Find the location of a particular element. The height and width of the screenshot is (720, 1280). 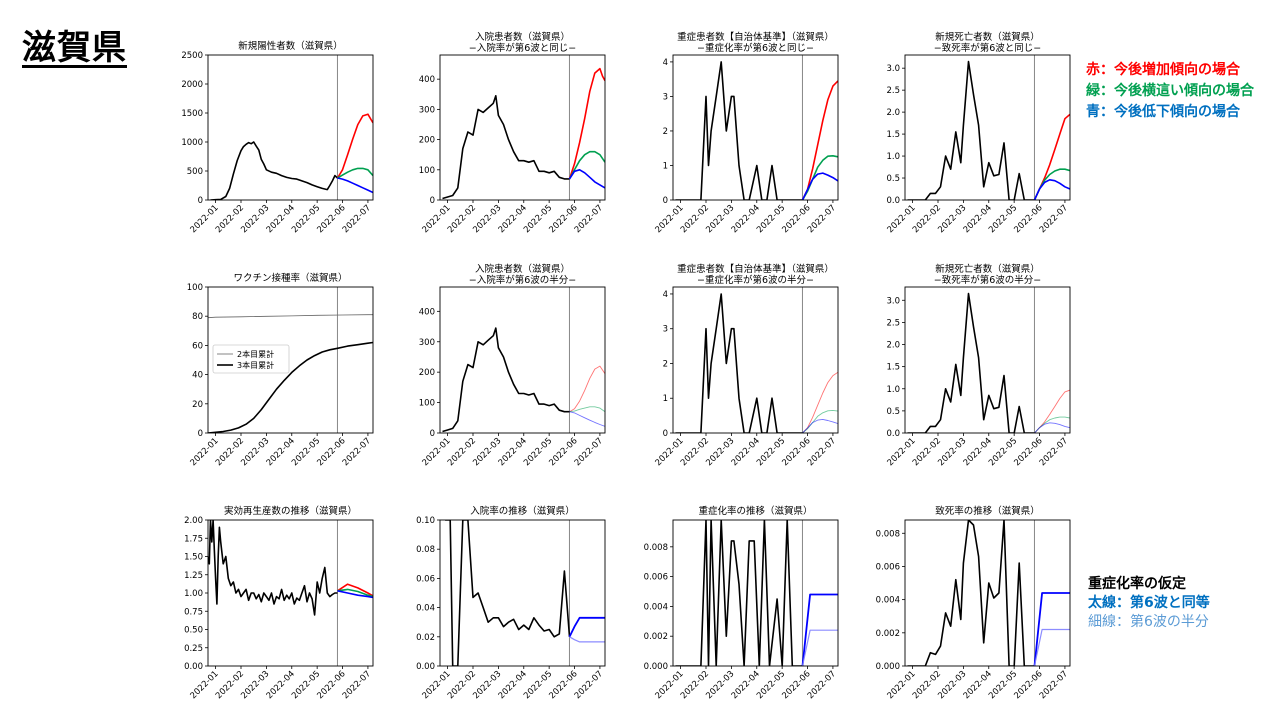

y-tick-label: 500 is located at coordinates (195, 172).